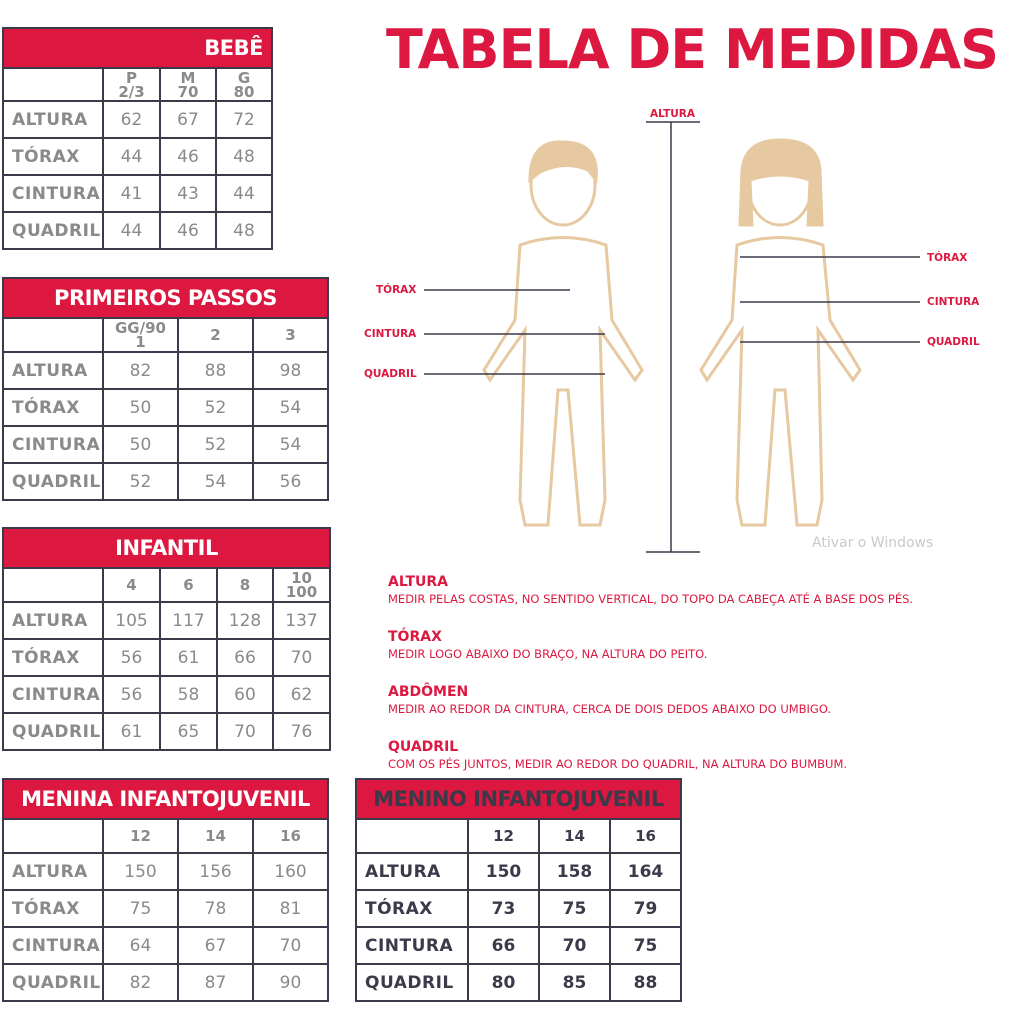 Image resolution: width=1024 pixels, height=1024 pixels. I want to click on table-row: CINTURA 66 70 75, so click(518, 945).